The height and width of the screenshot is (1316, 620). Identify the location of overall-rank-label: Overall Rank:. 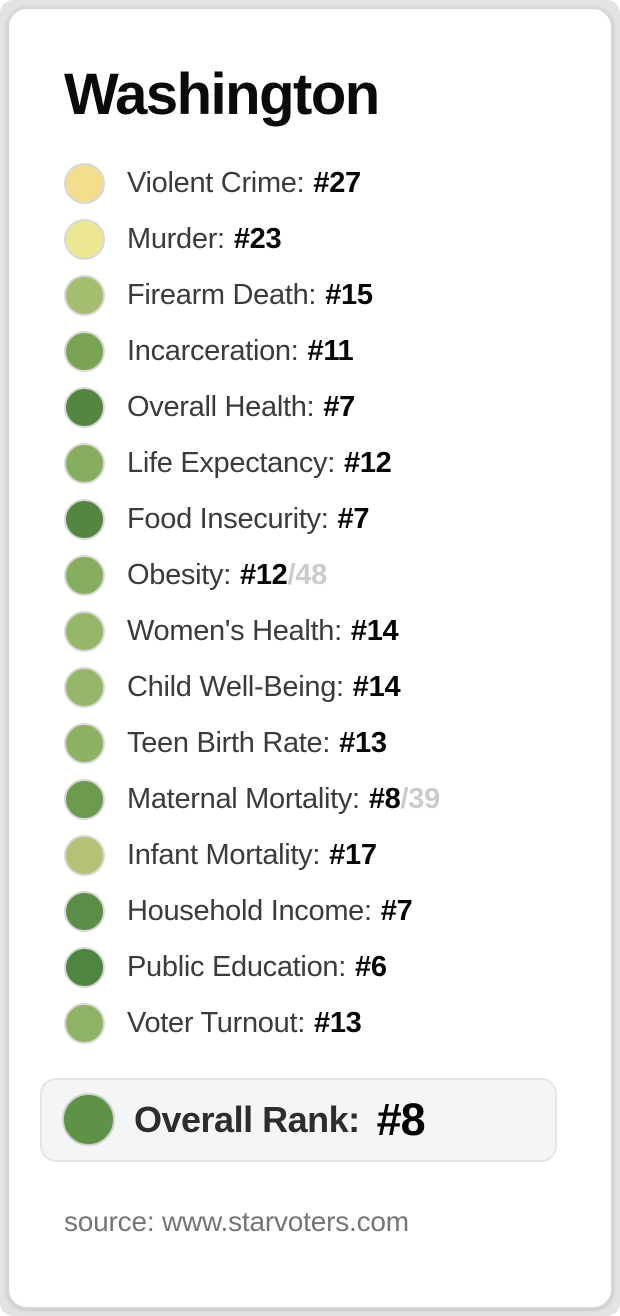
(247, 1119).